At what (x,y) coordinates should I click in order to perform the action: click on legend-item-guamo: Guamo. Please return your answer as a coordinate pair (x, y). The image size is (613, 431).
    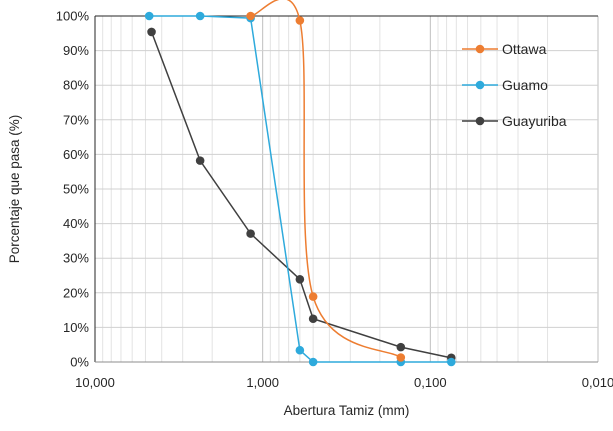
    Looking at the image, I should click on (505, 85).